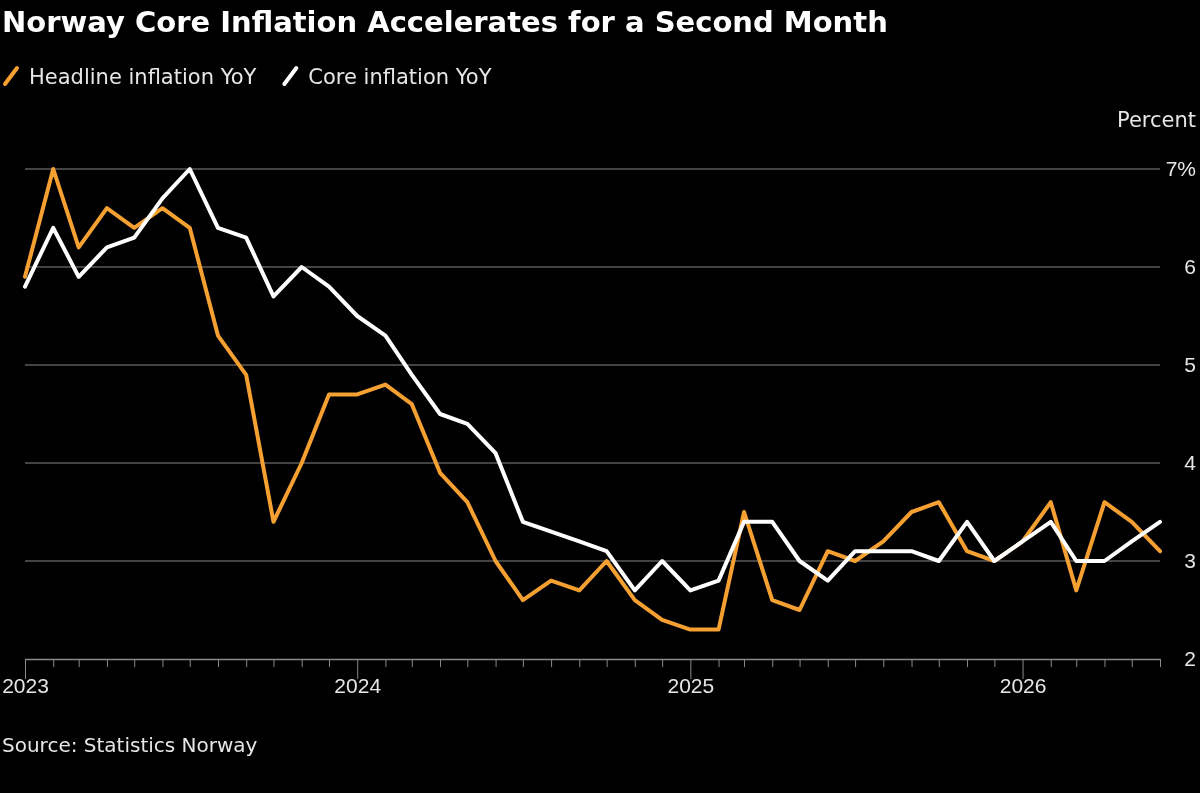  I want to click on y-axis-title: Percent, so click(1156, 120).